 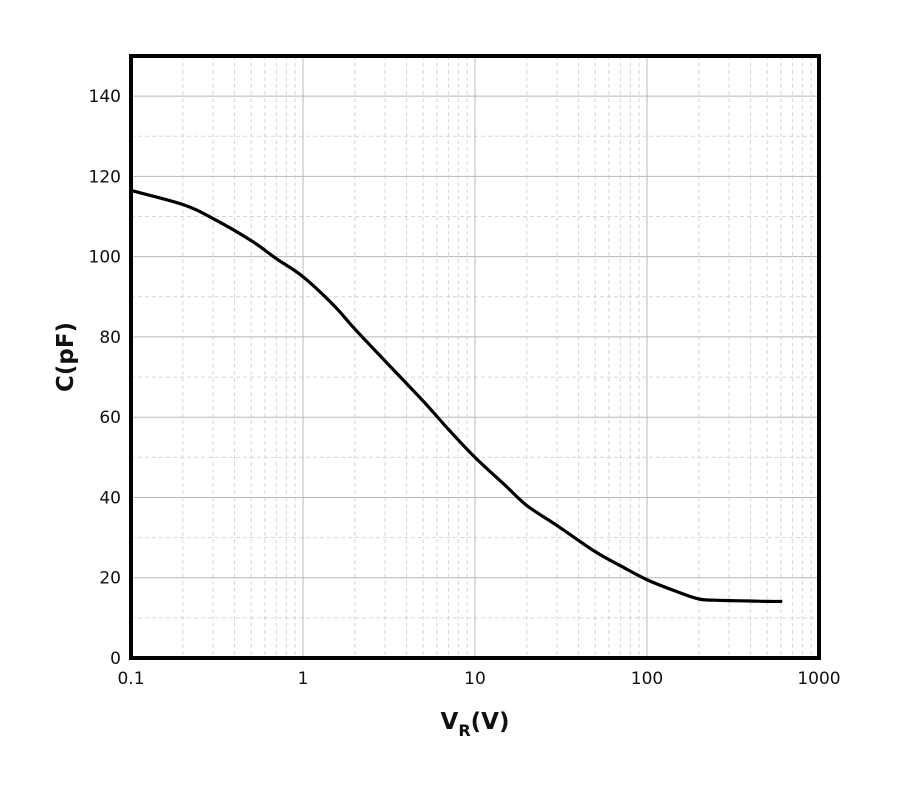 I want to click on y-tick-label: 60, so click(x=110, y=418).